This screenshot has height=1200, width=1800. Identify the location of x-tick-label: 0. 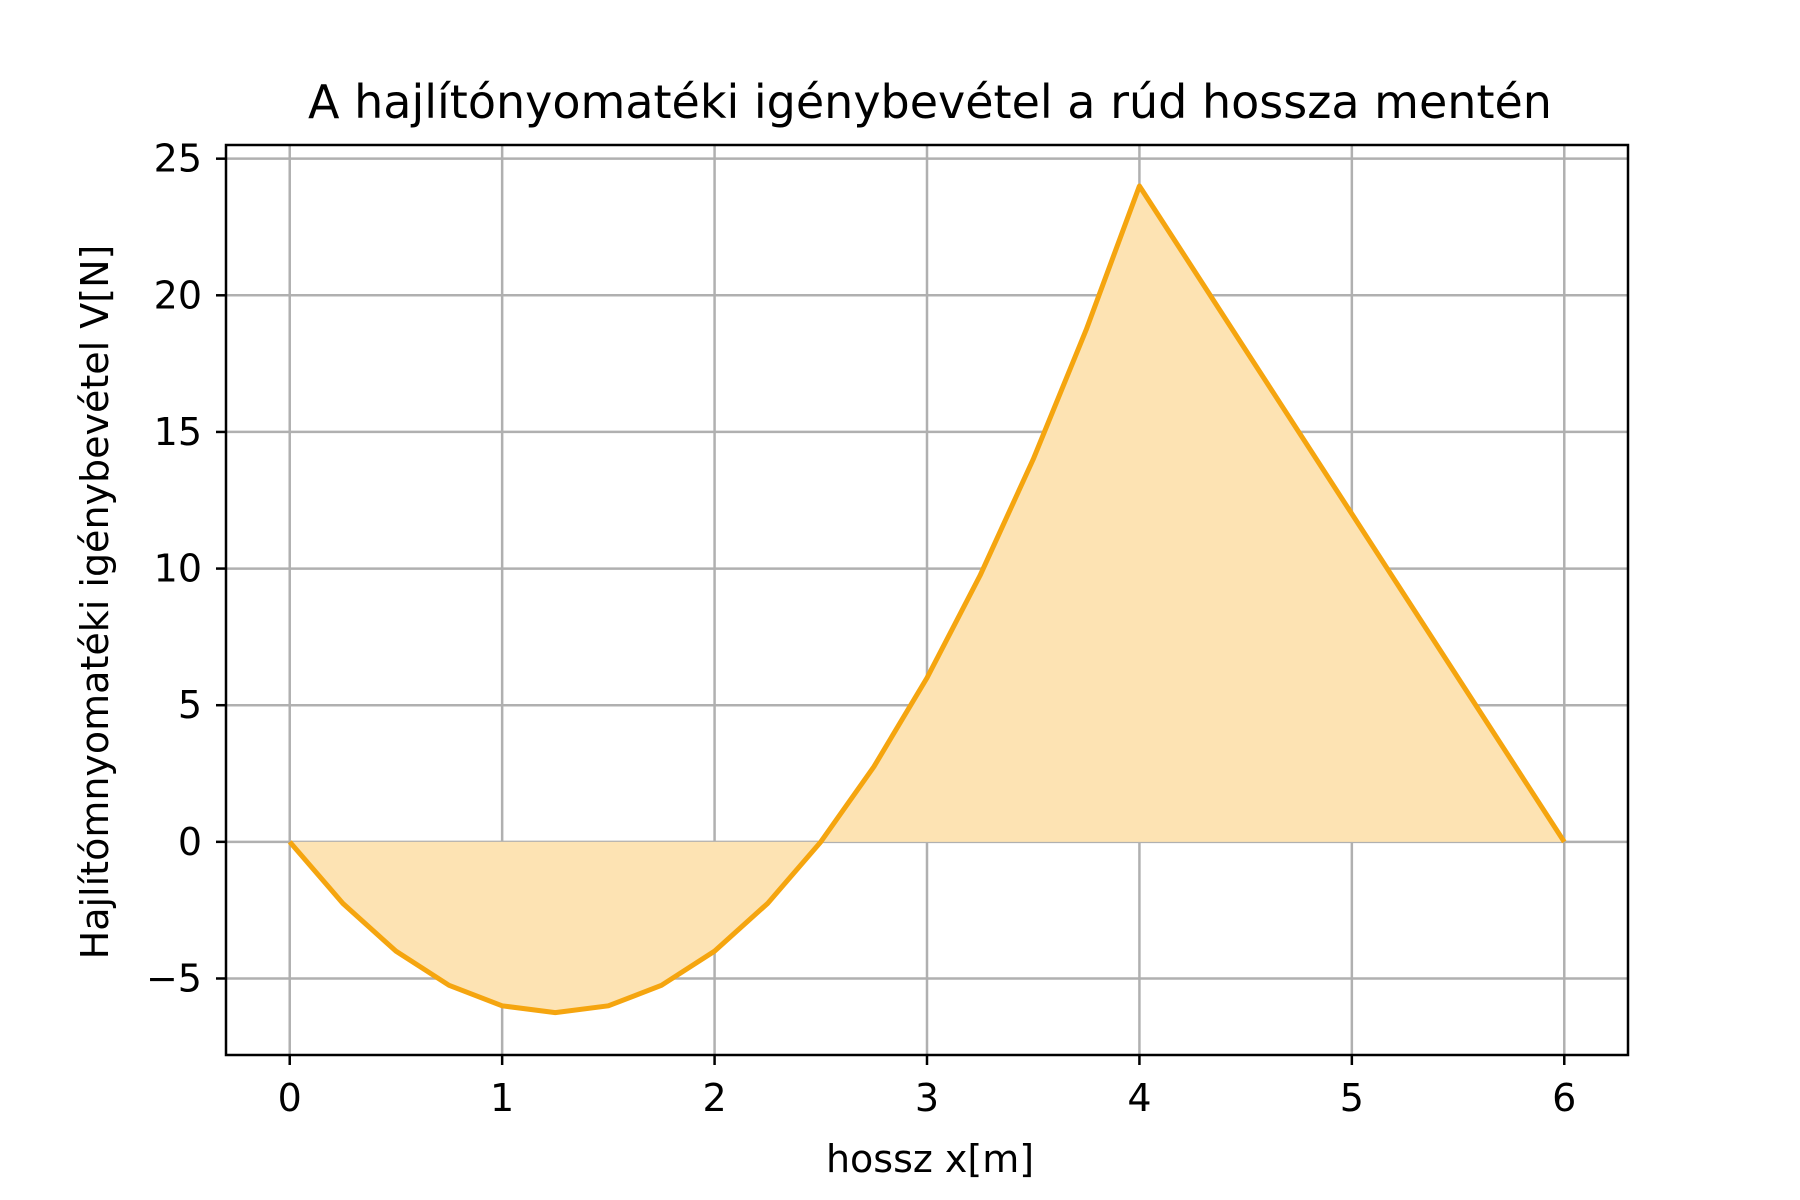
(290, 1098).